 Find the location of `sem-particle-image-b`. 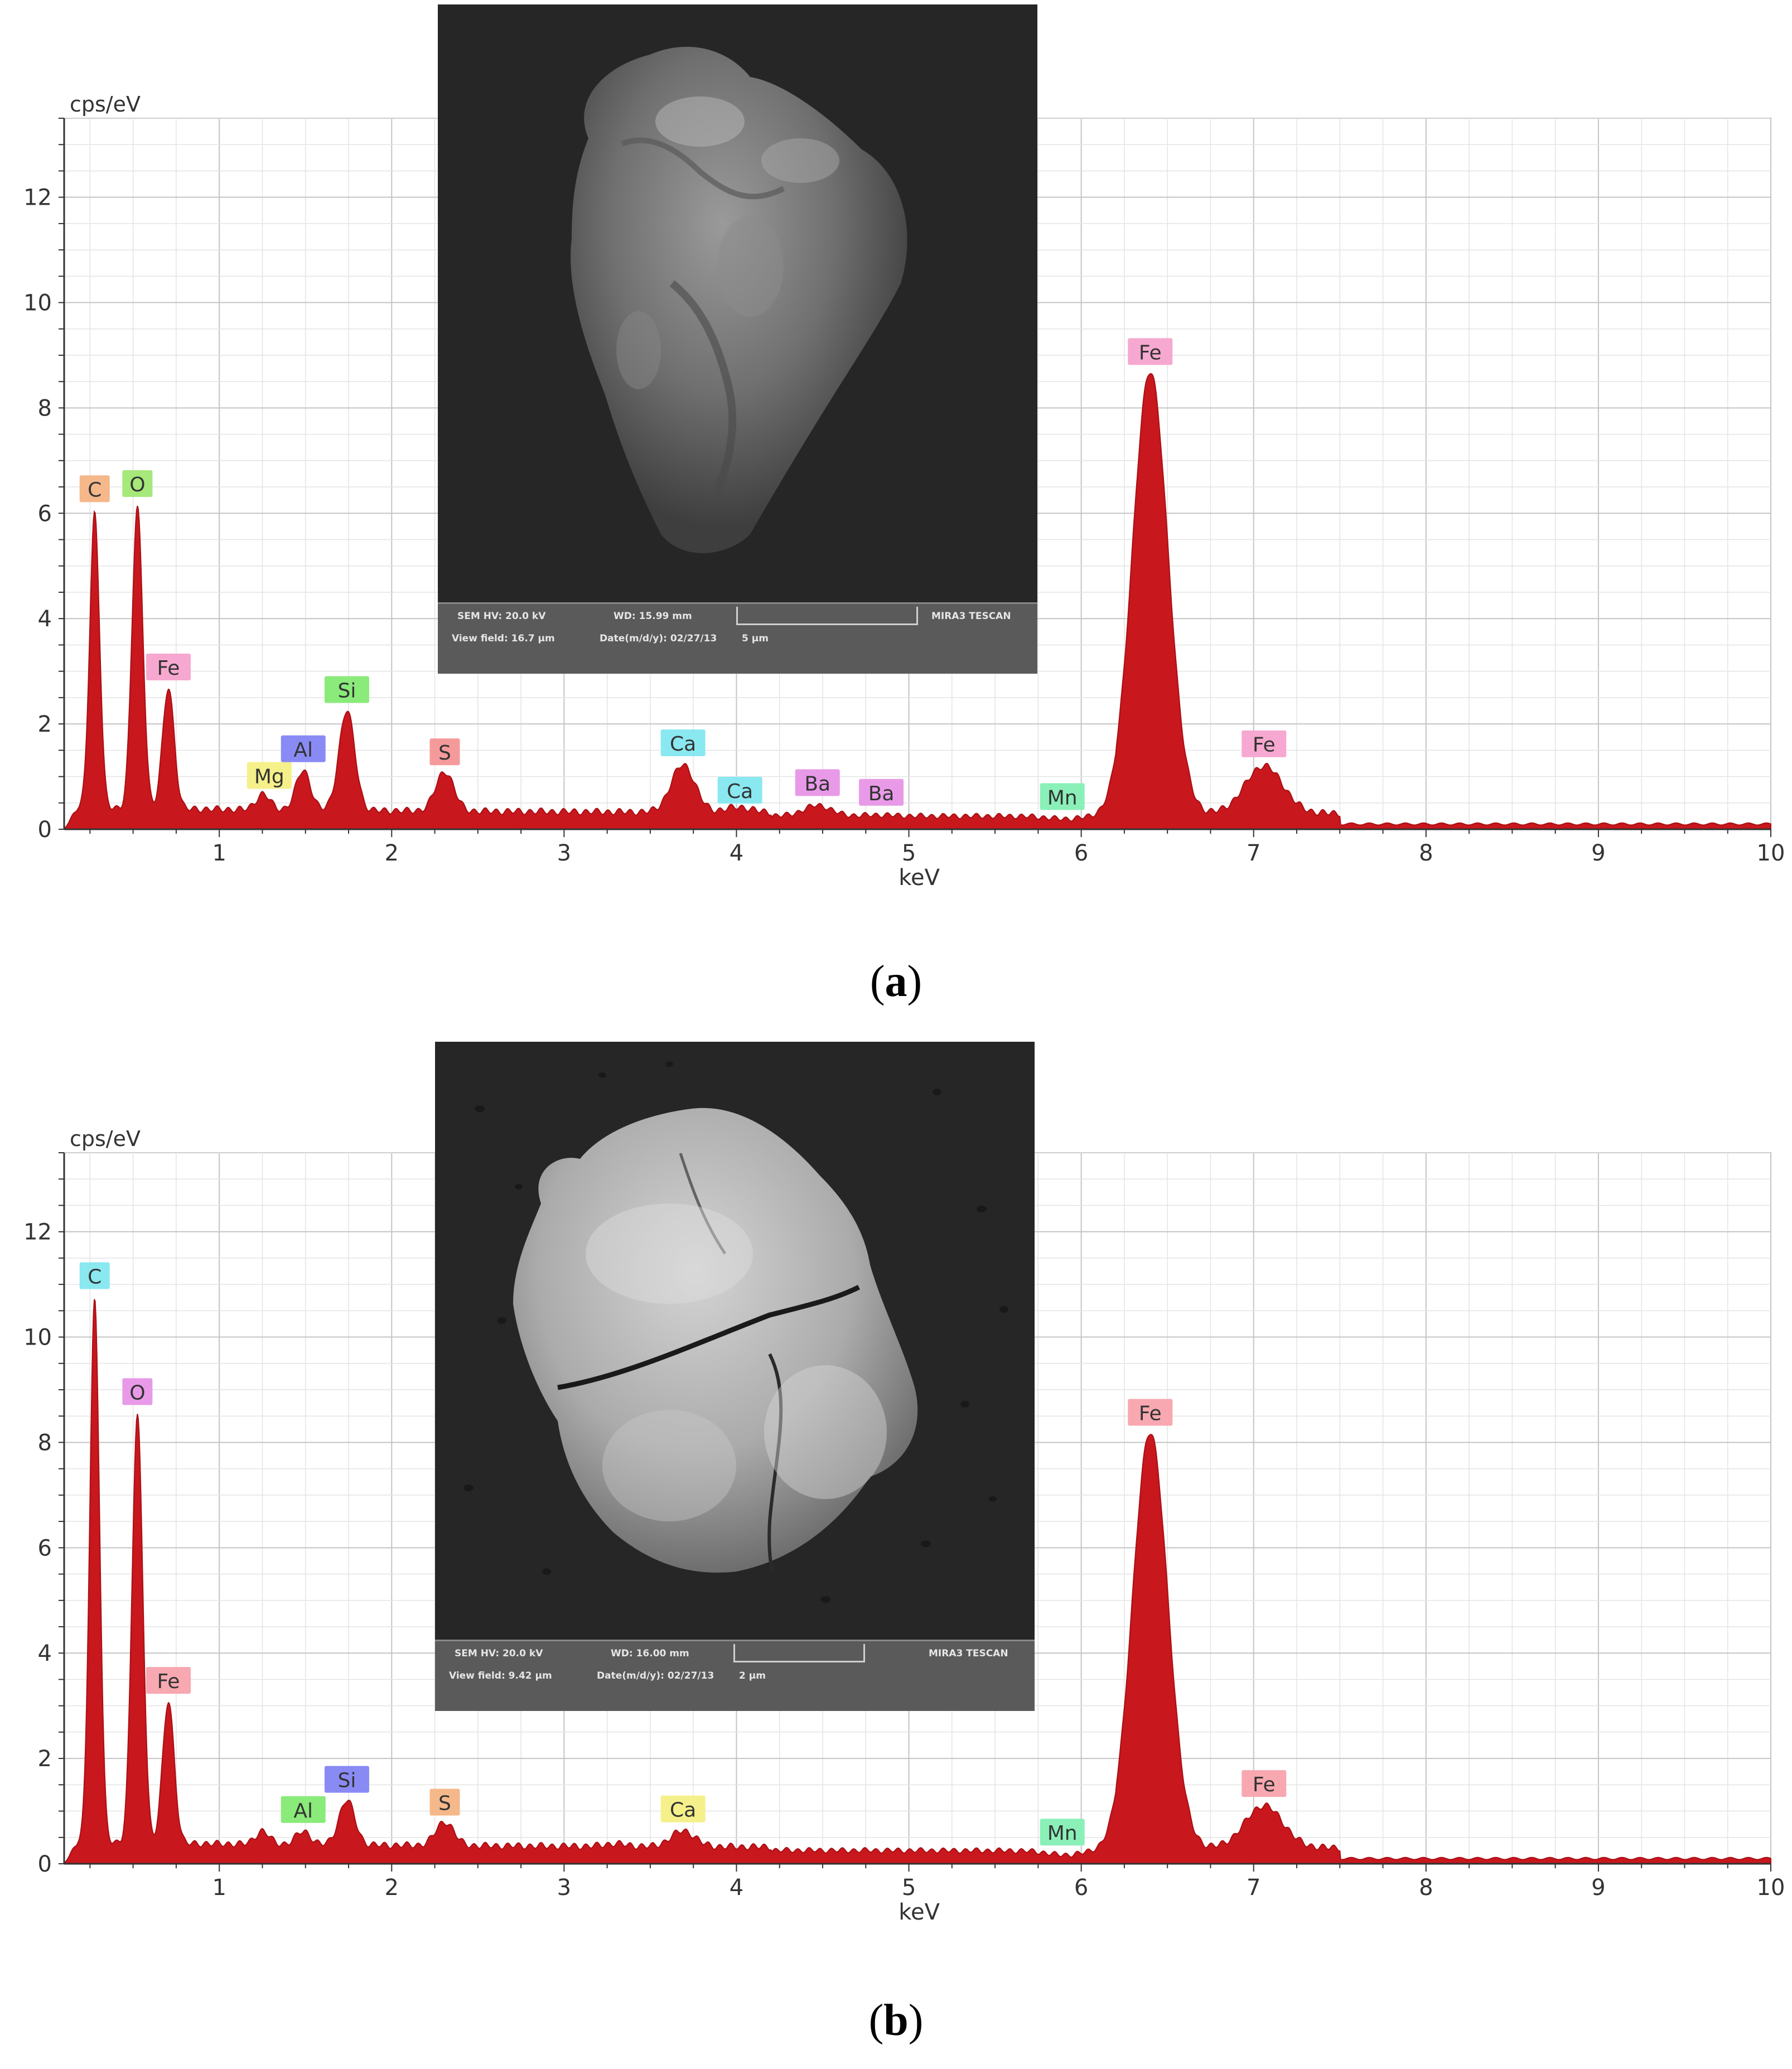

sem-particle-image-b is located at coordinates (736, 1332).